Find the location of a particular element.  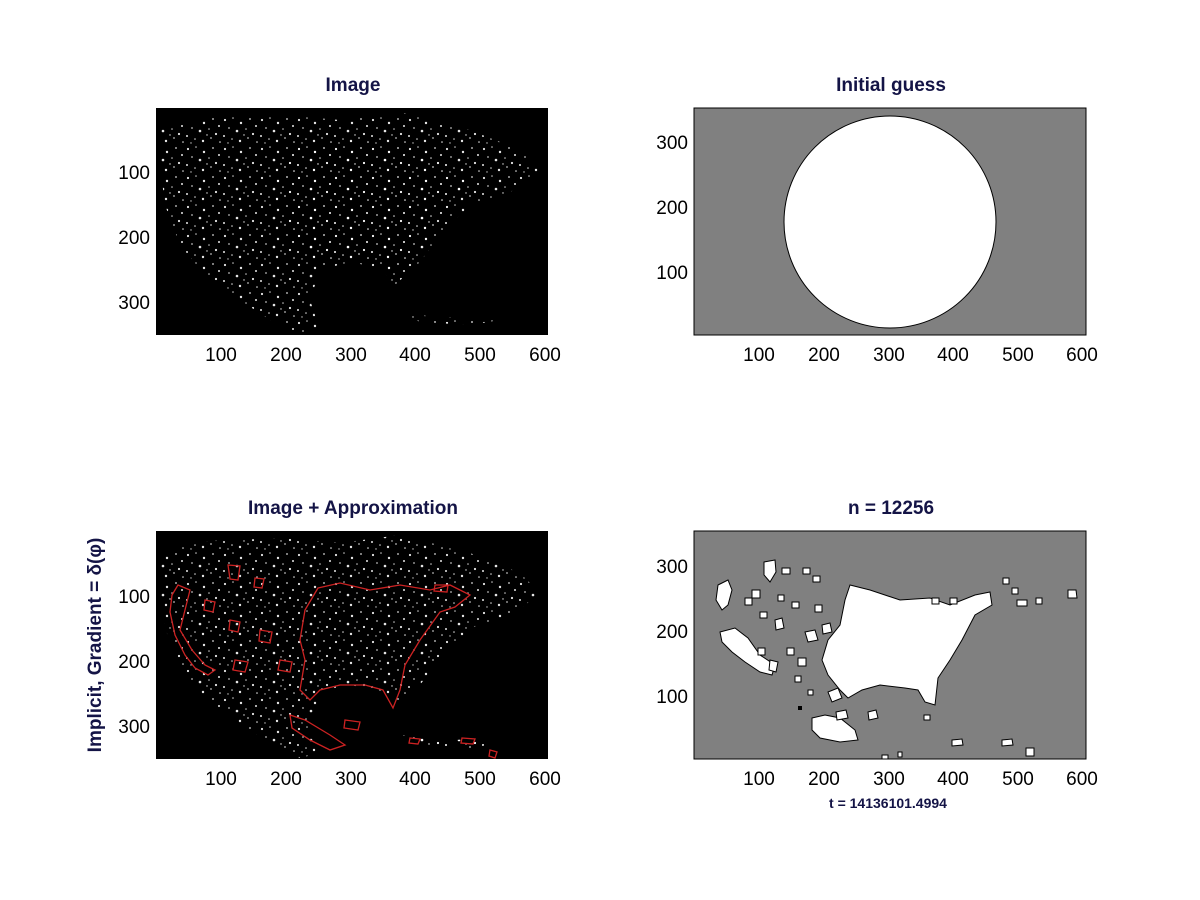

small-dark-region is located at coordinates (800, 708).